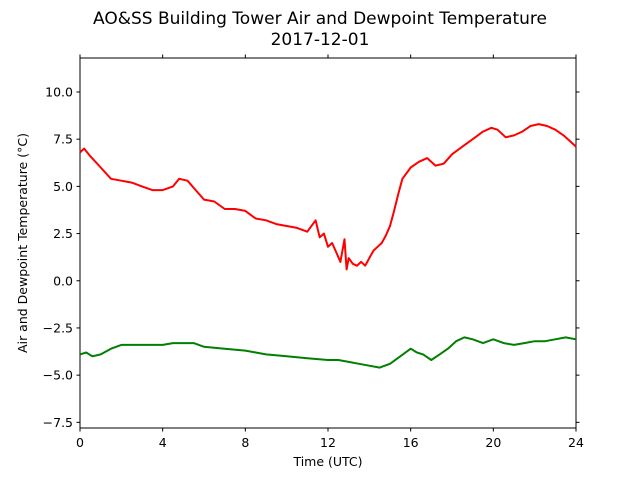  Describe the element at coordinates (22, 243) in the screenshot. I see `y-axis-label: Air and Dewpoint Temperature (°C)` at that location.